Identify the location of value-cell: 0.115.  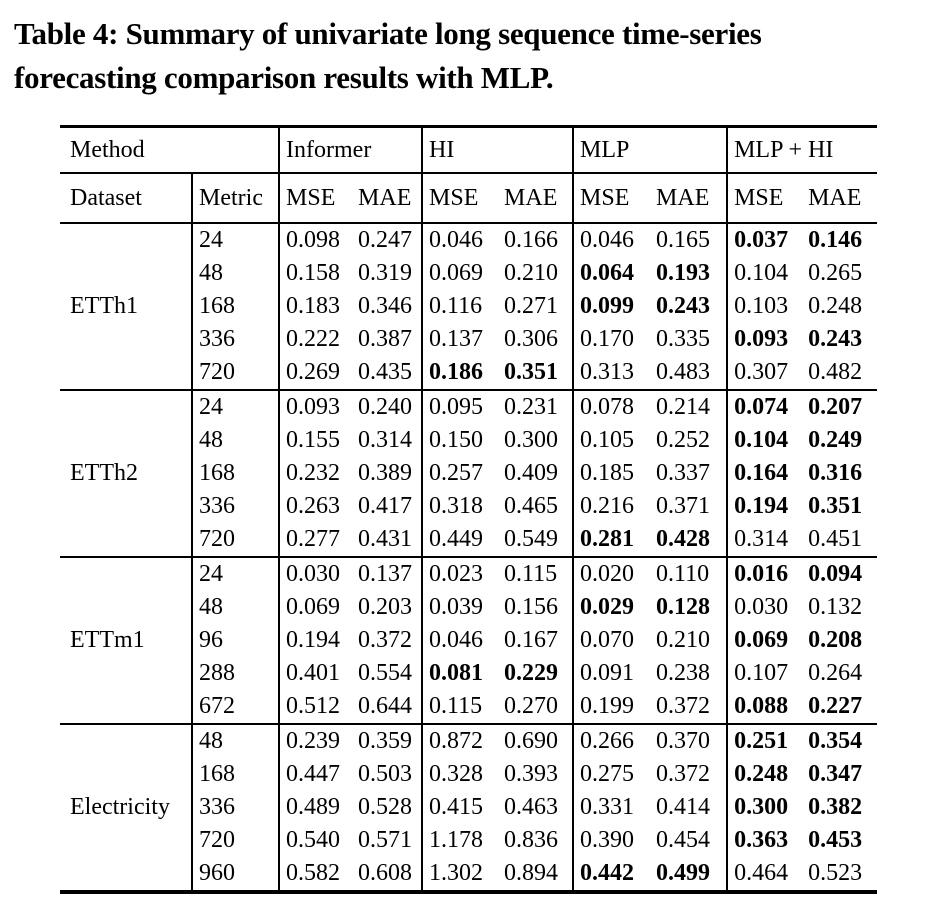
(460, 707).